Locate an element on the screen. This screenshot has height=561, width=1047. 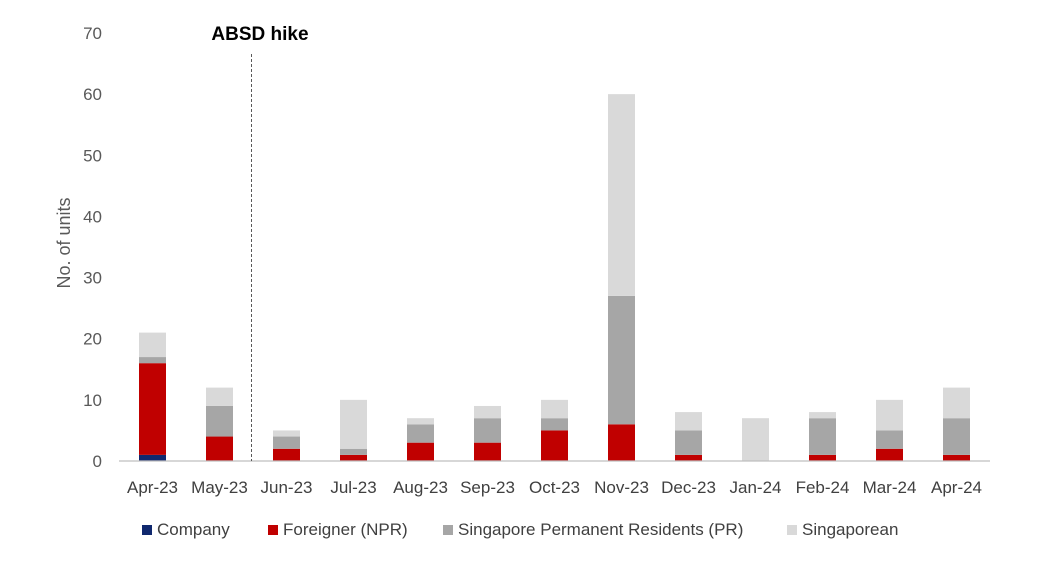
y-tick-label: 60 is located at coordinates (92, 94).